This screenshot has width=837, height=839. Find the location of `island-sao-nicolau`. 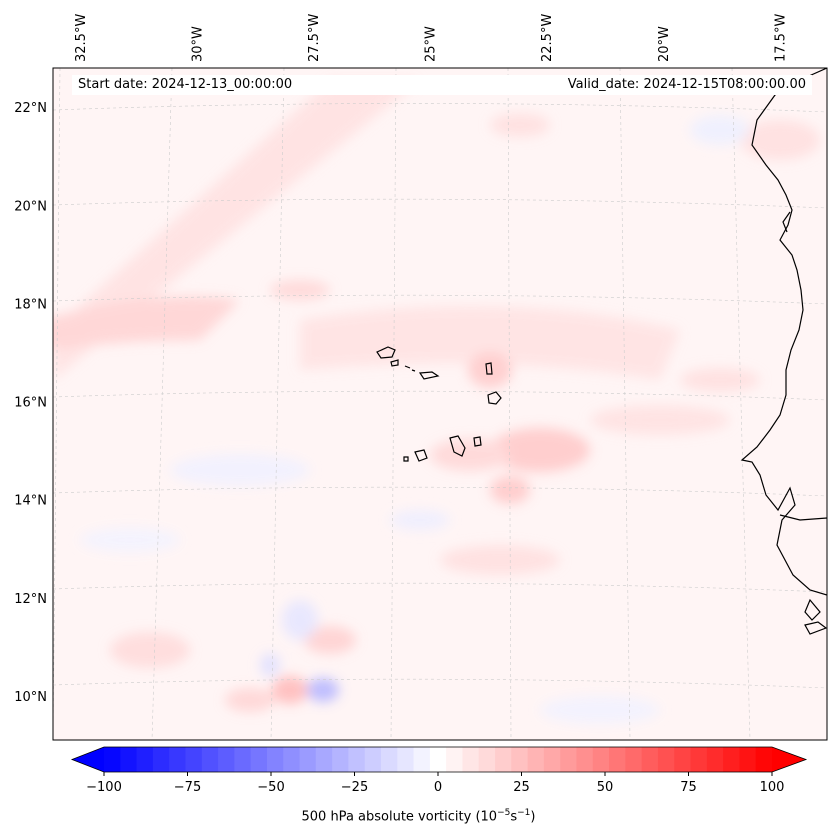

island-sao-nicolau is located at coordinates (429, 375).